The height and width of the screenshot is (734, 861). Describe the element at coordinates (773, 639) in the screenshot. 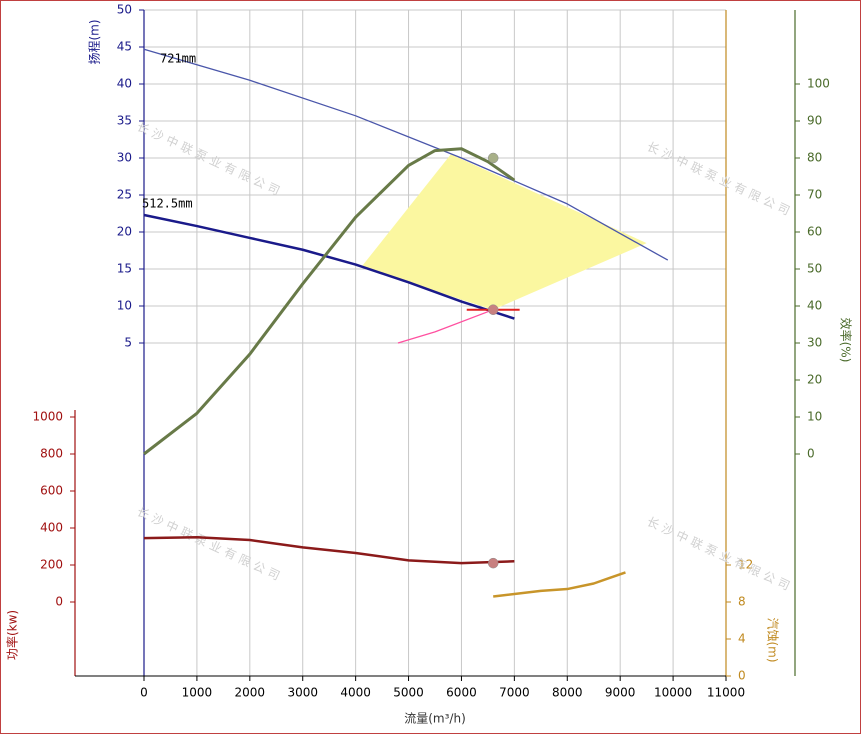

I see `y4-axis-title: 汽蚀(m)` at that location.